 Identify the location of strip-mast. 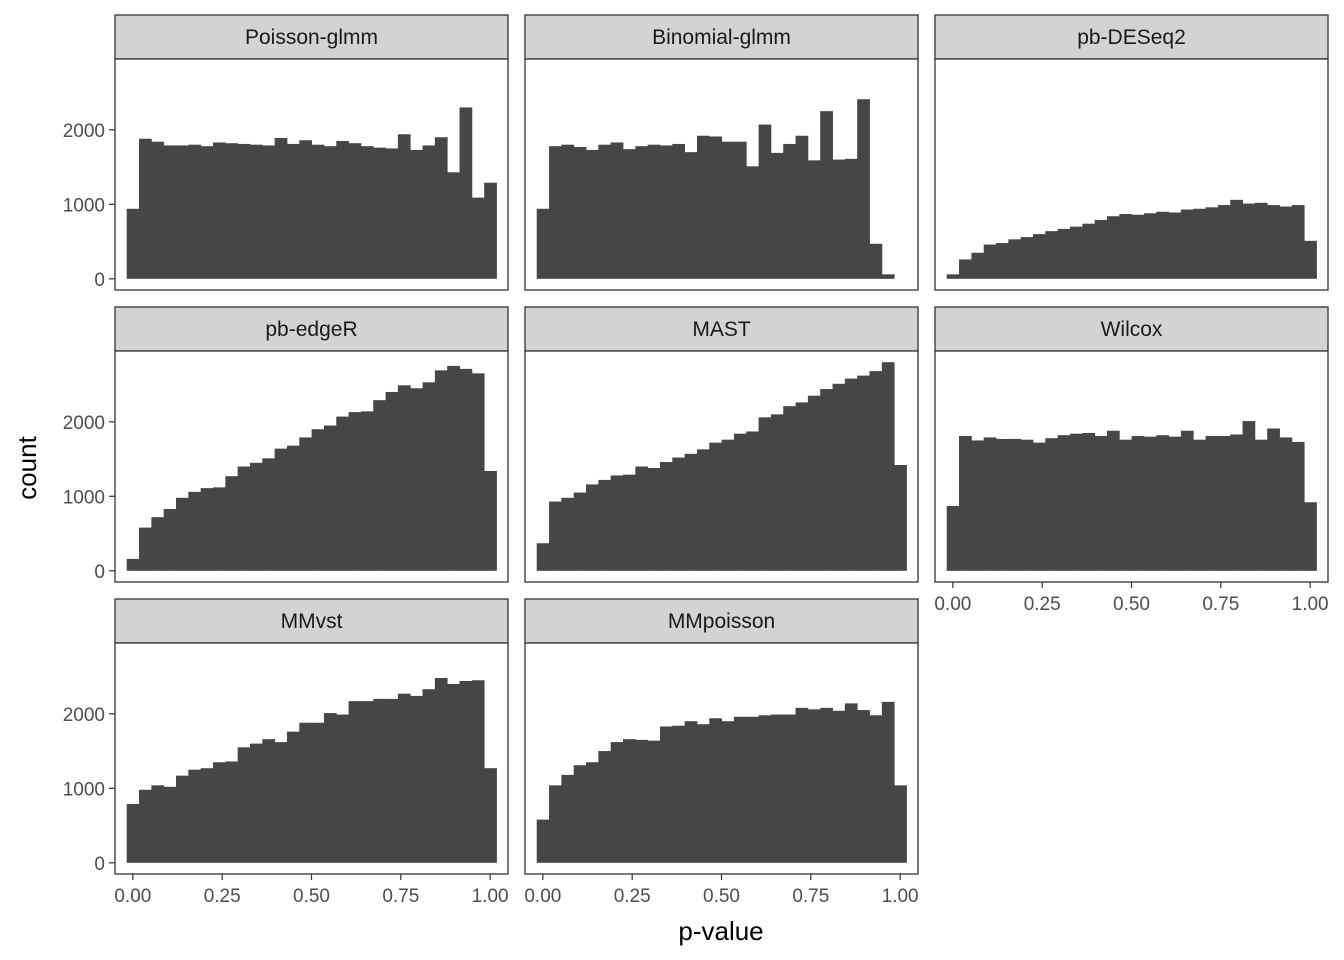
(721, 329).